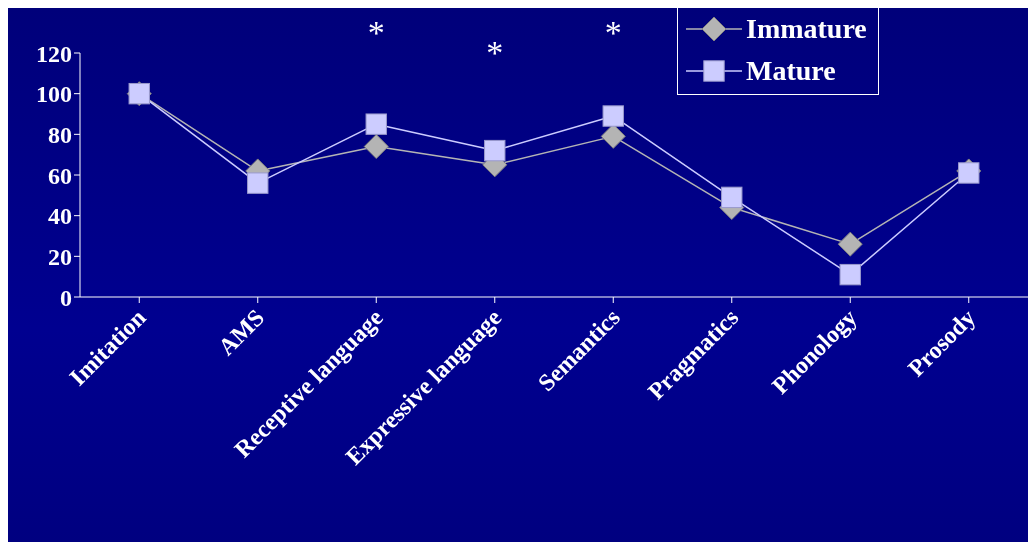 The width and height of the screenshot is (1036, 550). I want to click on legend-label: Immature, so click(806, 29).